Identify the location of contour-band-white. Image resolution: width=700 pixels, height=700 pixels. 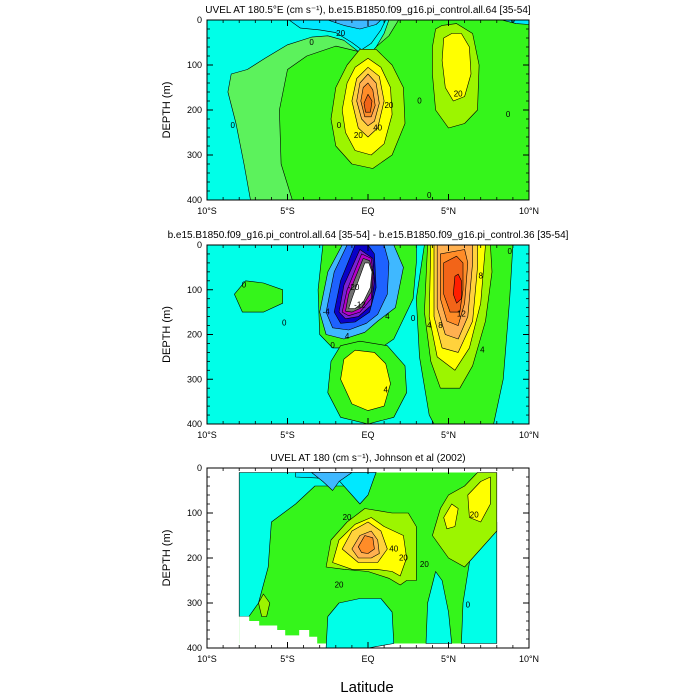
(360, 285).